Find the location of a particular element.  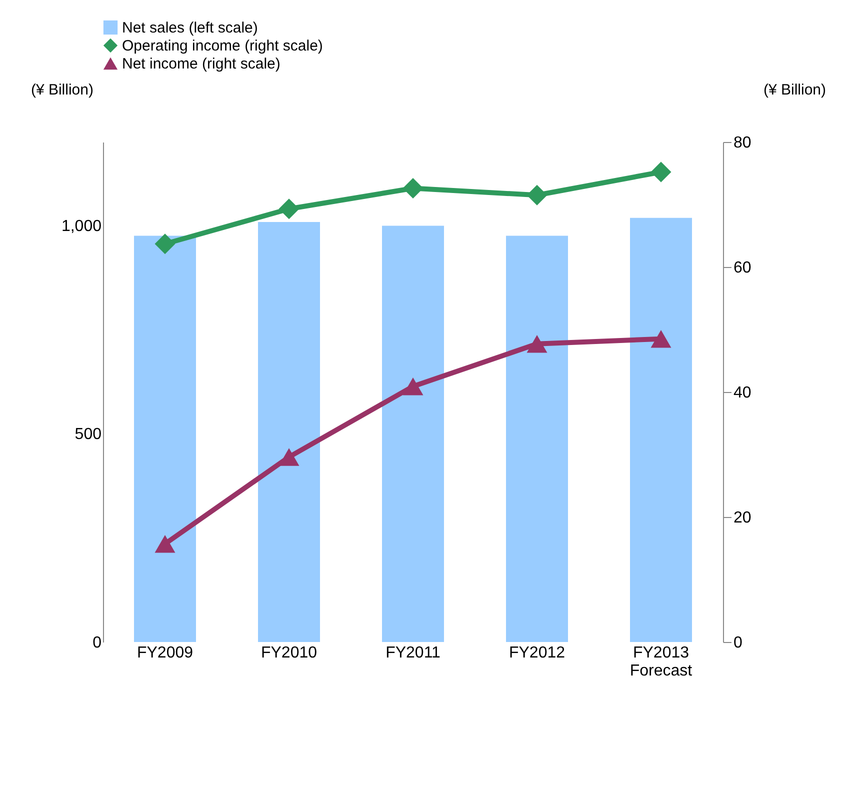

x-tick-label: FY2013 Forecast is located at coordinates (661, 662).